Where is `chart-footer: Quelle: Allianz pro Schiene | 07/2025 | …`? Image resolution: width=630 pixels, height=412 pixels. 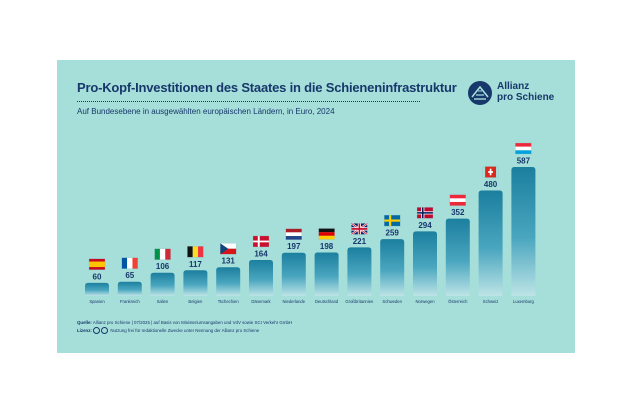
chart-footer: Quelle: Allianz pro Schiene | 07/2025 | … is located at coordinates (184, 327).